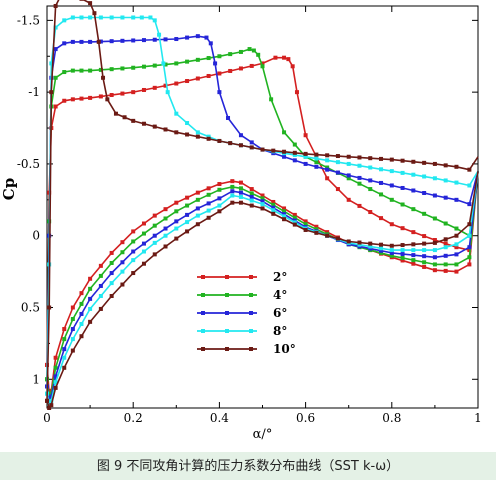 This screenshot has width=496, height=480. Describe the element at coordinates (9, 189) in the screenshot. I see `y-axis-title: Cp` at that location.